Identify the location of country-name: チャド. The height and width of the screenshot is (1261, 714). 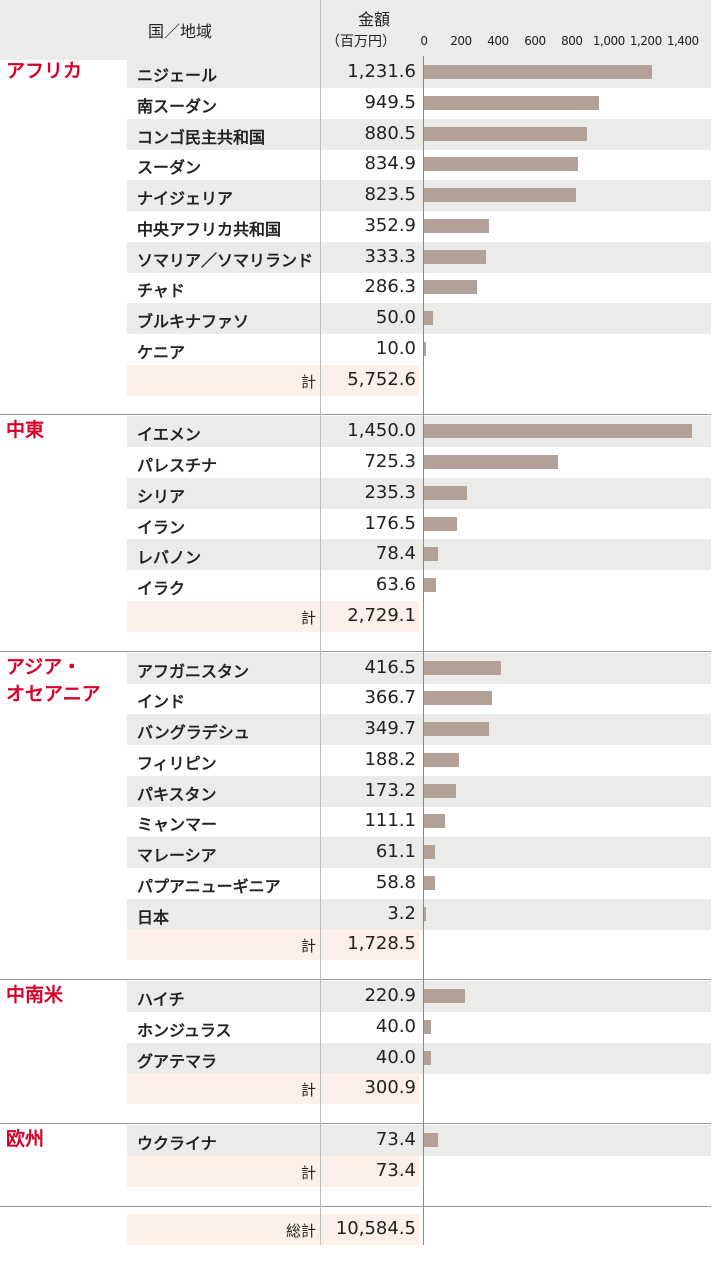
(161, 291).